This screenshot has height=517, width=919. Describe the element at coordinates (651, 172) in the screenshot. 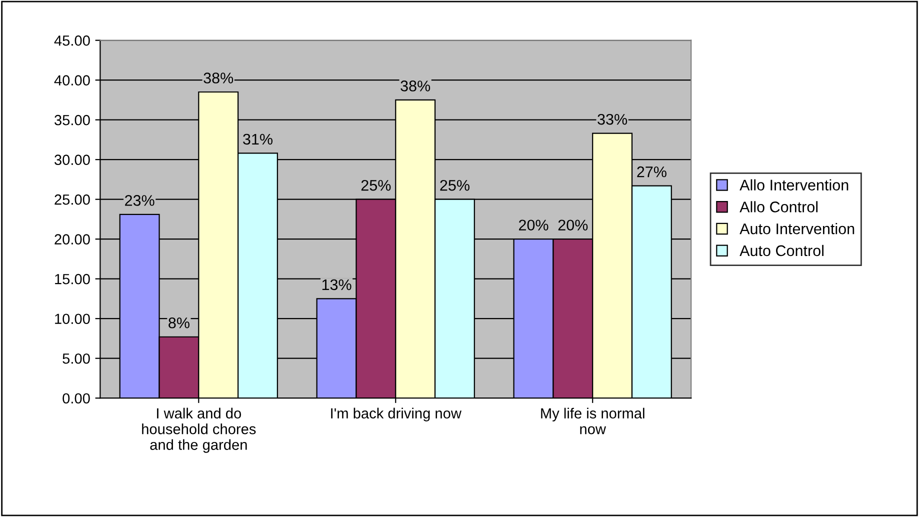

I see `data-label: 27%` at that location.